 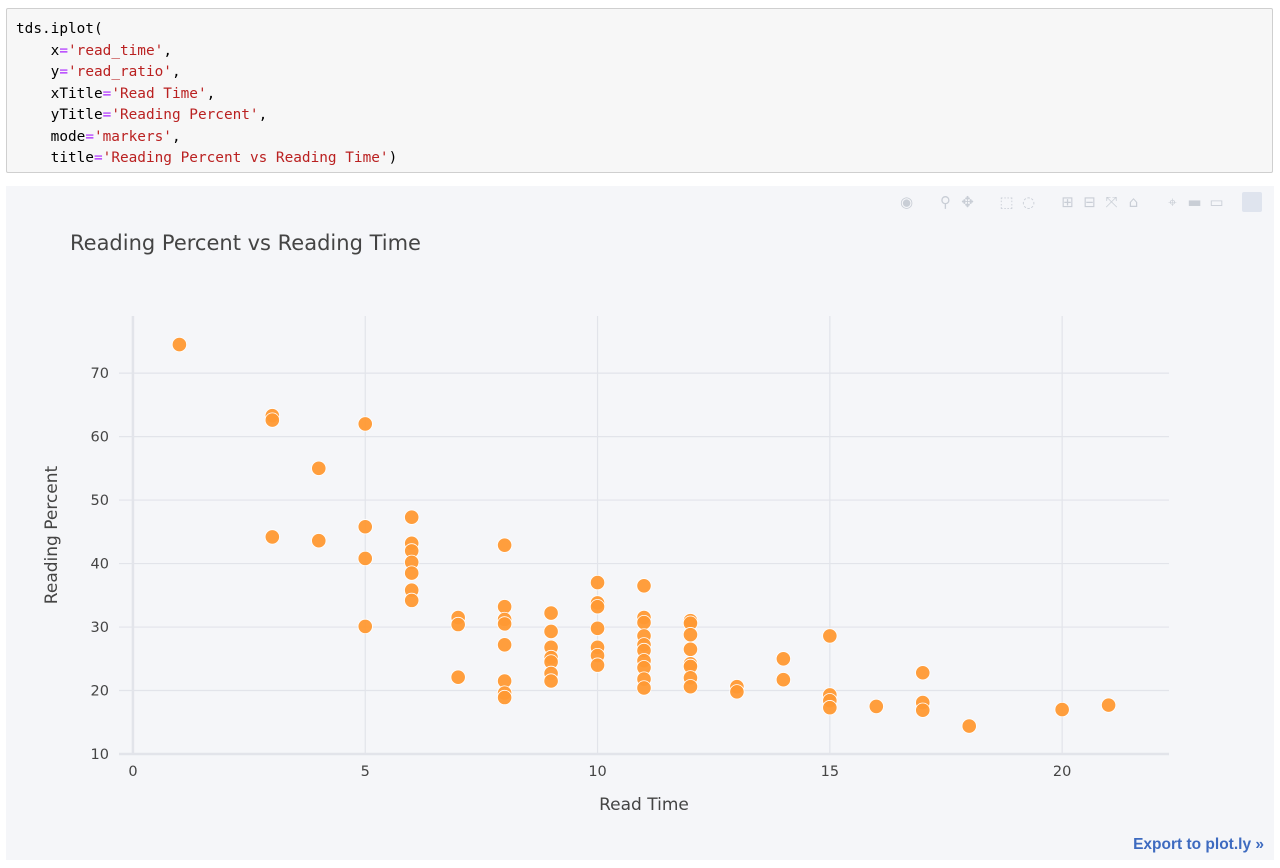 What do you see at coordinates (644, 138) in the screenshot?
I see `code-line: mode='markers',` at bounding box center [644, 138].